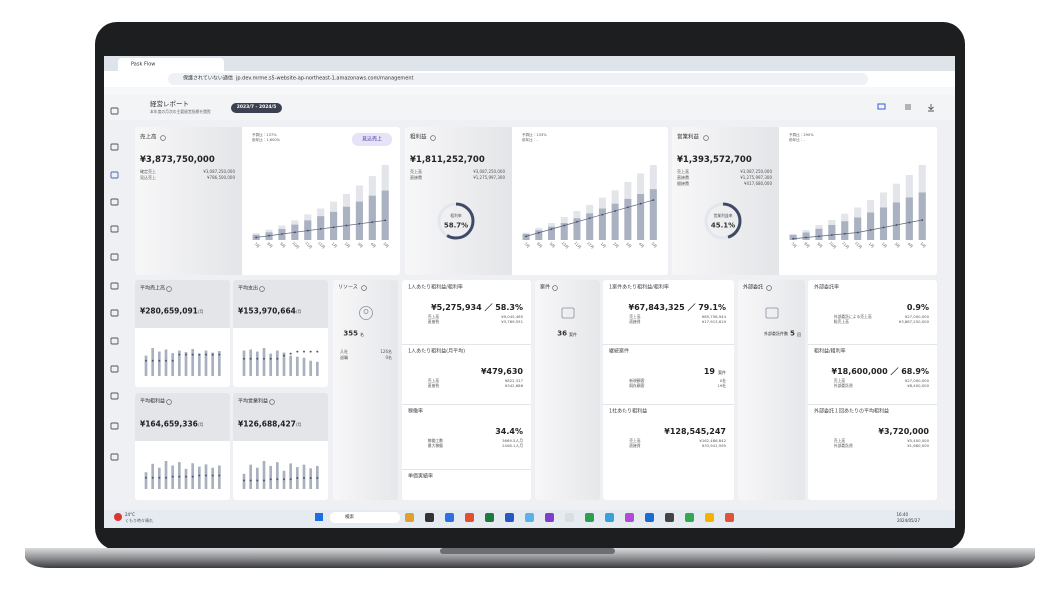 Image resolution: width=1058 pixels, height=607 pixels. I want to click on mini-chart, so click(182, 362).